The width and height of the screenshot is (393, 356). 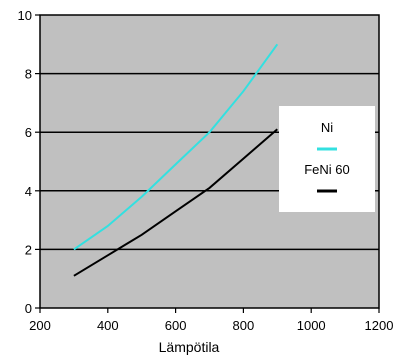 I want to click on legend-box, so click(x=327, y=159).